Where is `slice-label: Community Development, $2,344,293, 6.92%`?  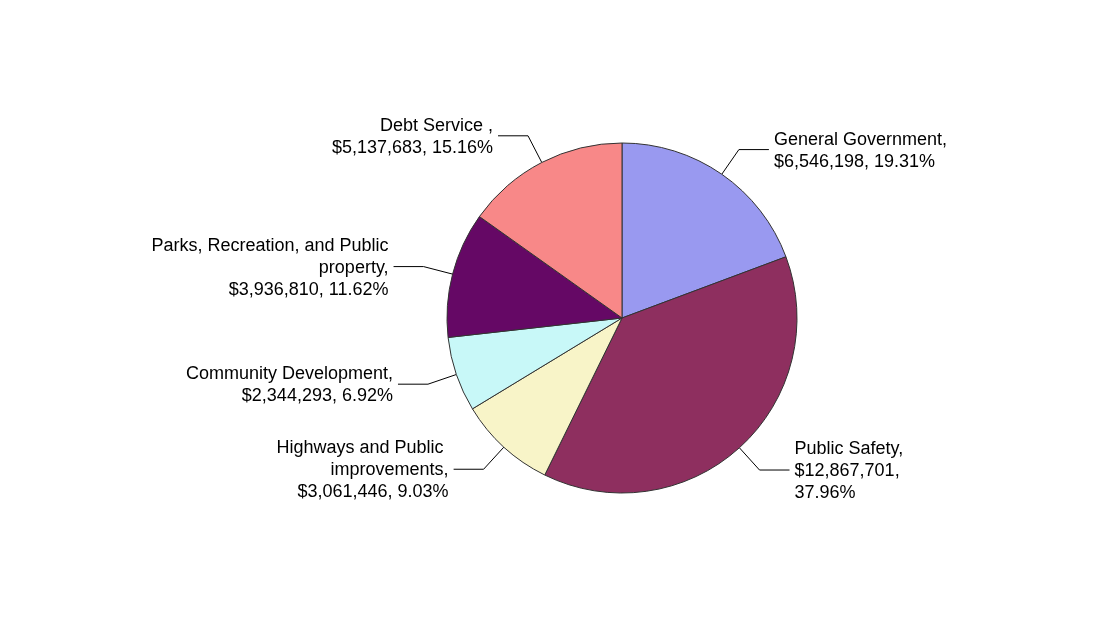
slice-label: Community Development, $2,344,293, 6.92% is located at coordinates (289, 384).